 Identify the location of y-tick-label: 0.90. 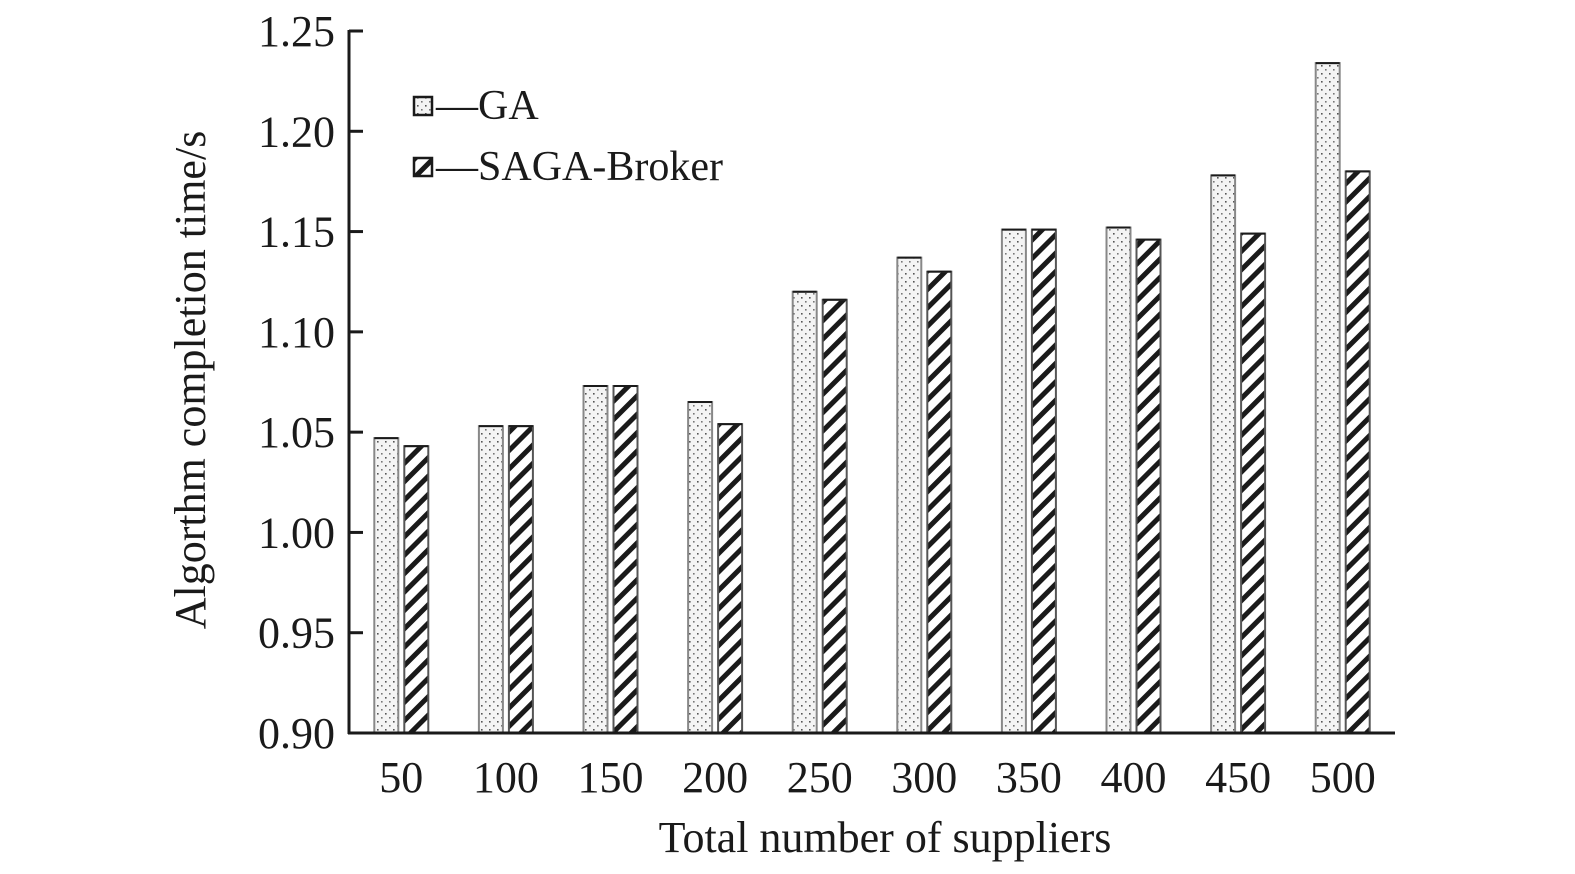
(296, 733).